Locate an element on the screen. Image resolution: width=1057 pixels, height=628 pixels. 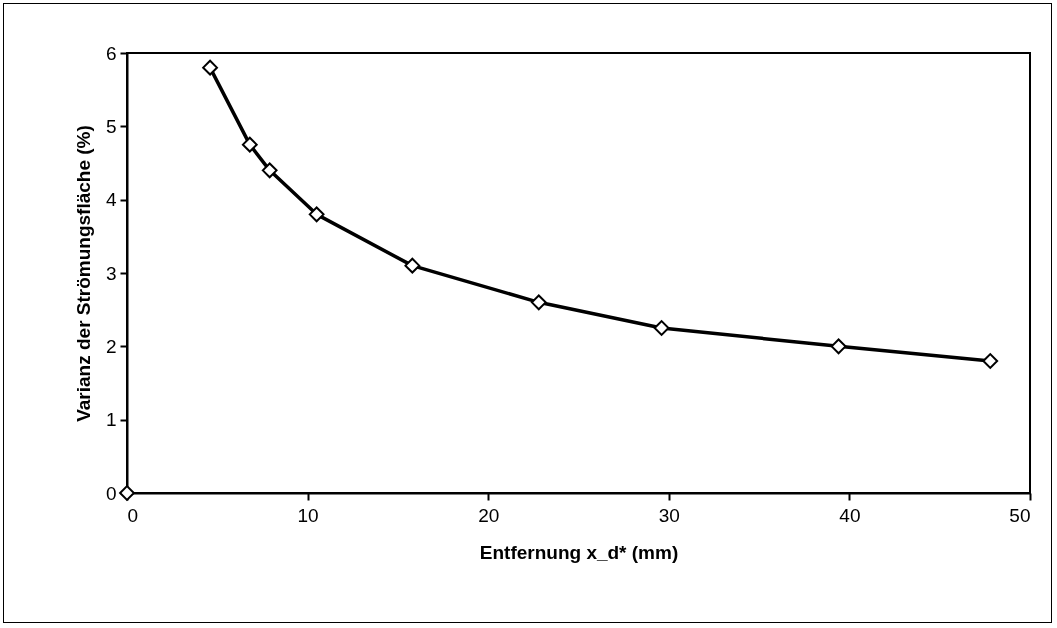
y-tick-label: 4 is located at coordinates (111, 200).